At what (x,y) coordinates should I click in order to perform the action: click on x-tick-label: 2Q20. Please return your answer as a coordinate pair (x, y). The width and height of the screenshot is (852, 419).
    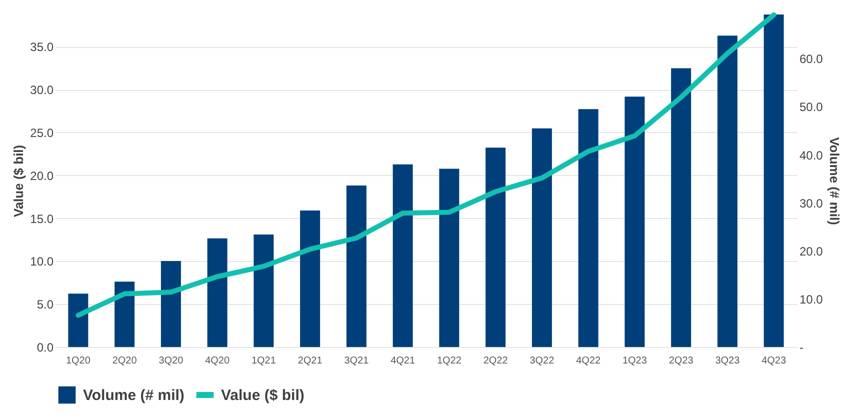
    Looking at the image, I should click on (125, 361).